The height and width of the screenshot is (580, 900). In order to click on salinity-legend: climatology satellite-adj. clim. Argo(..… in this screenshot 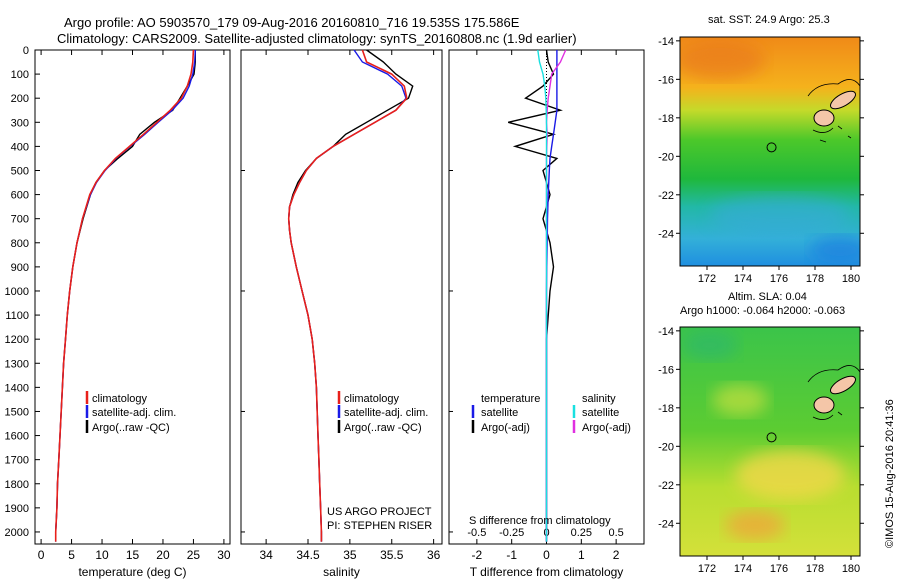, I will do `click(382, 412)`.